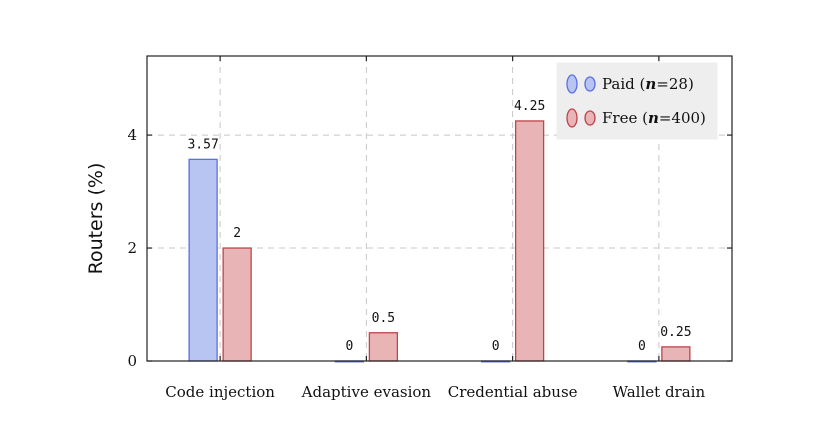 This screenshot has width=828, height=446. I want to click on data-label: 0.5, so click(383, 318).